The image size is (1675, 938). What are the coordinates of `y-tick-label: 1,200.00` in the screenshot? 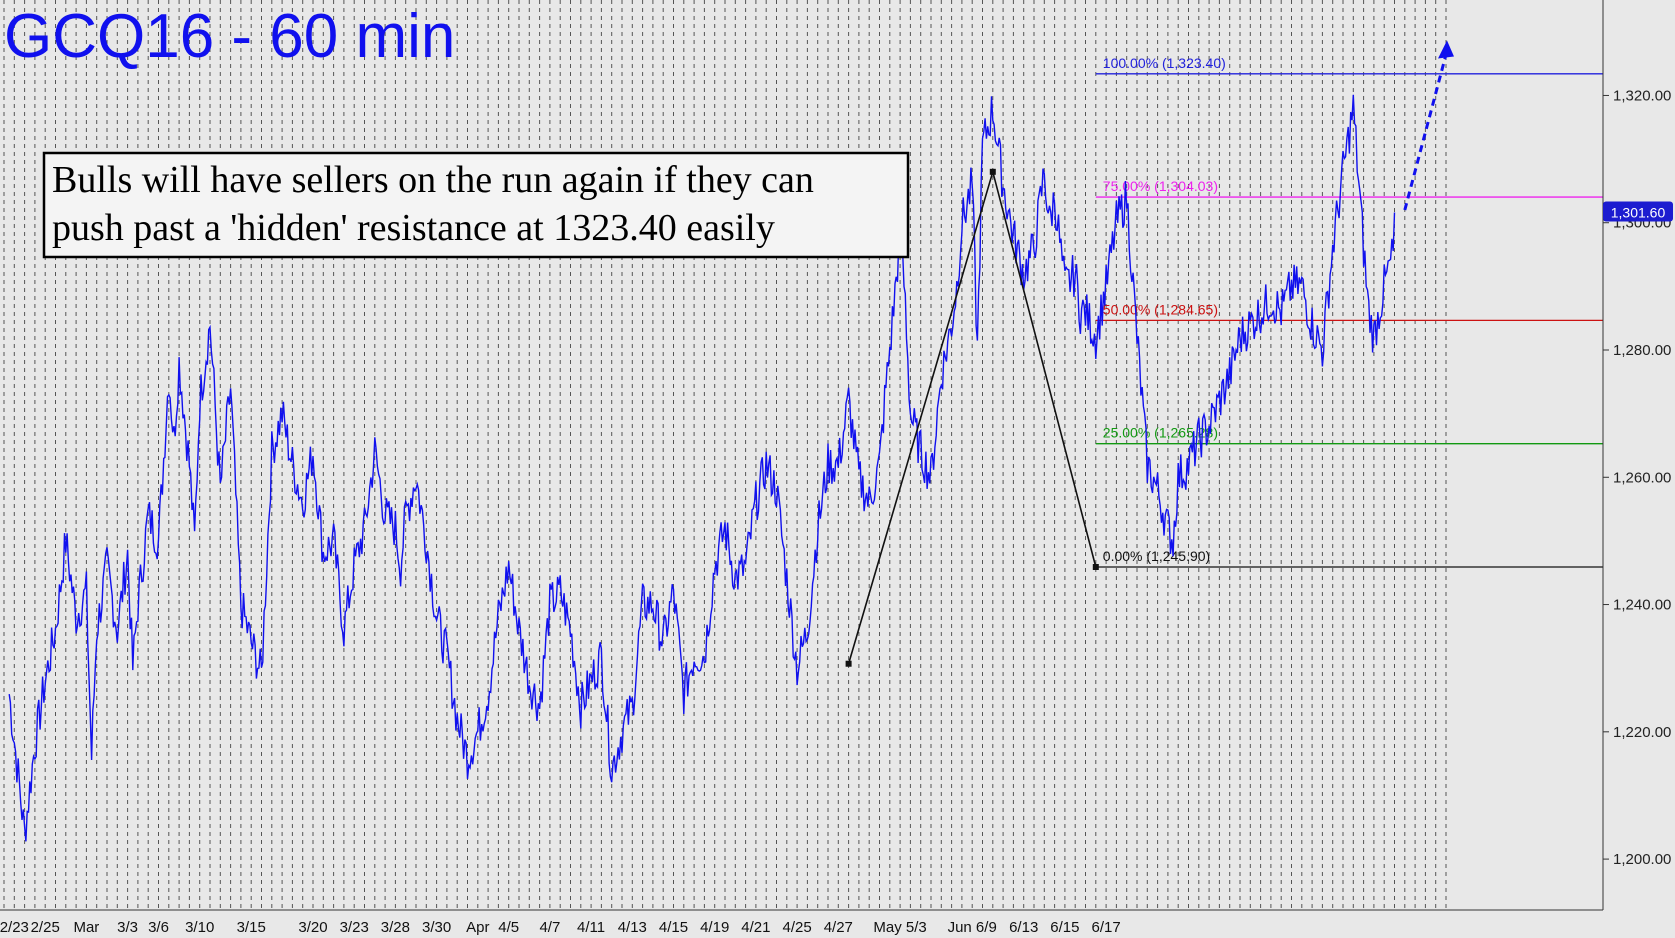 It's located at (1642, 859).